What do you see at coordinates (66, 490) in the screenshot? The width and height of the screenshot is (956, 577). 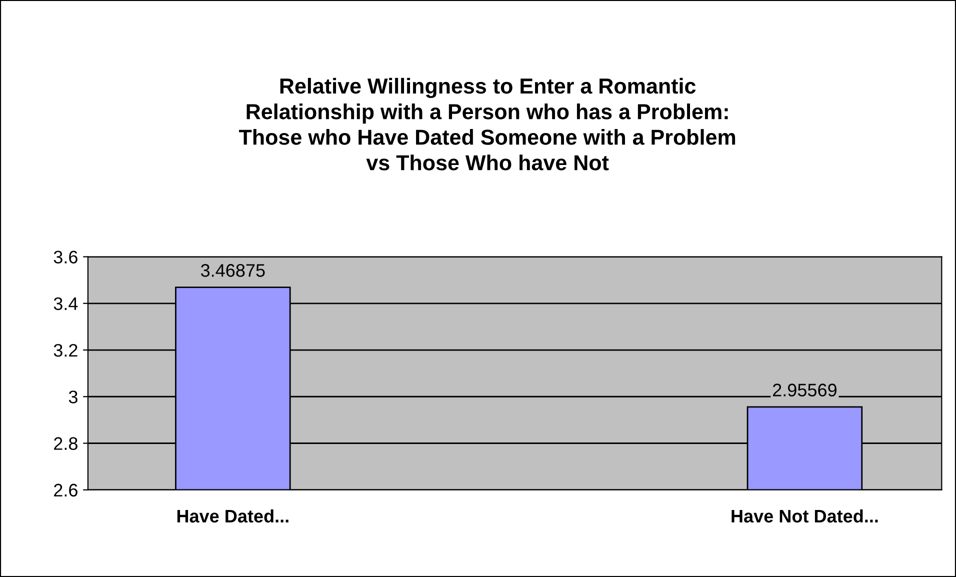 I see `y-tick-label: 2.6` at bounding box center [66, 490].